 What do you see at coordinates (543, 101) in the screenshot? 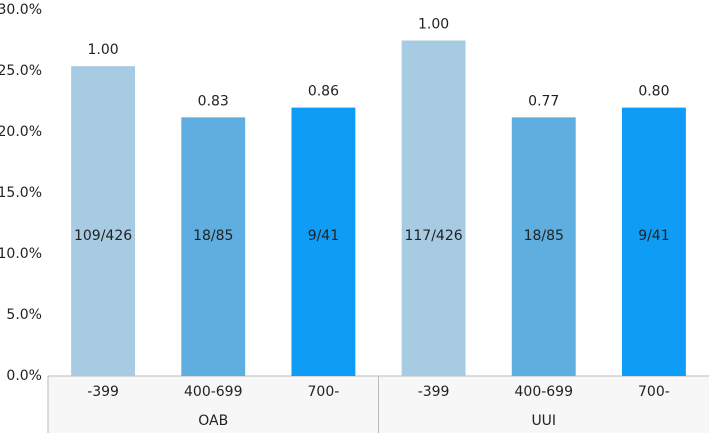
I see `top-label: 0.77` at bounding box center [543, 101].